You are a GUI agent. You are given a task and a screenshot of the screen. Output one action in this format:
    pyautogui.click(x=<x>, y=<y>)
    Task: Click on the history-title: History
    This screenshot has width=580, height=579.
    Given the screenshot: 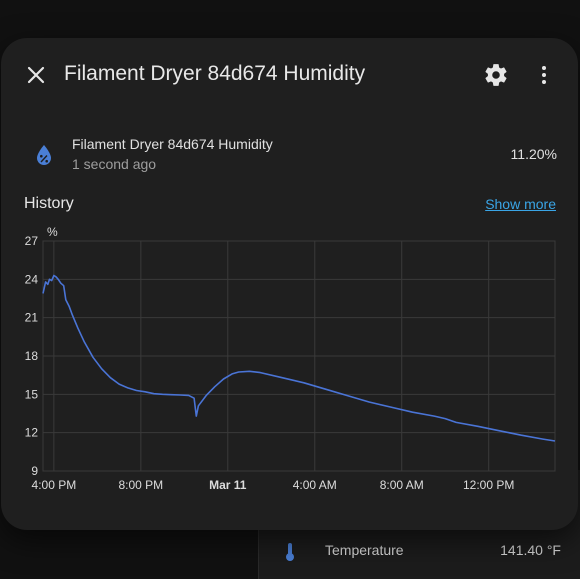 What is the action you would take?
    pyautogui.click(x=49, y=203)
    